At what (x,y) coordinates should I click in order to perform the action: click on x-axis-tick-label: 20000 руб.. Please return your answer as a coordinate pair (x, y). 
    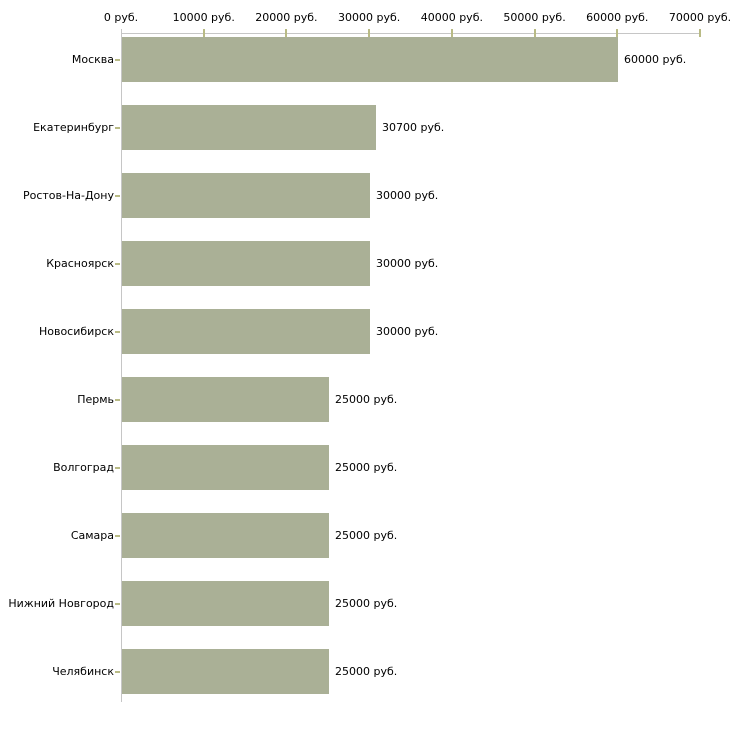
    Looking at the image, I should click on (286, 17).